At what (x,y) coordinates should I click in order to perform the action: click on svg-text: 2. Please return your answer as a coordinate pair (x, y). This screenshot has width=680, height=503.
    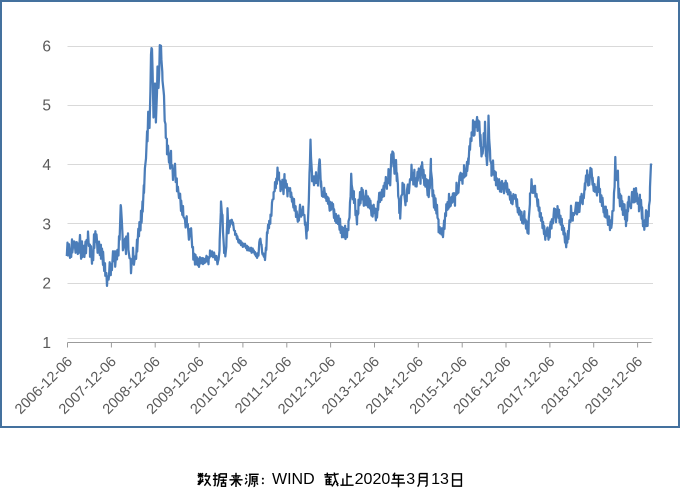
    Looking at the image, I should click on (46, 284).